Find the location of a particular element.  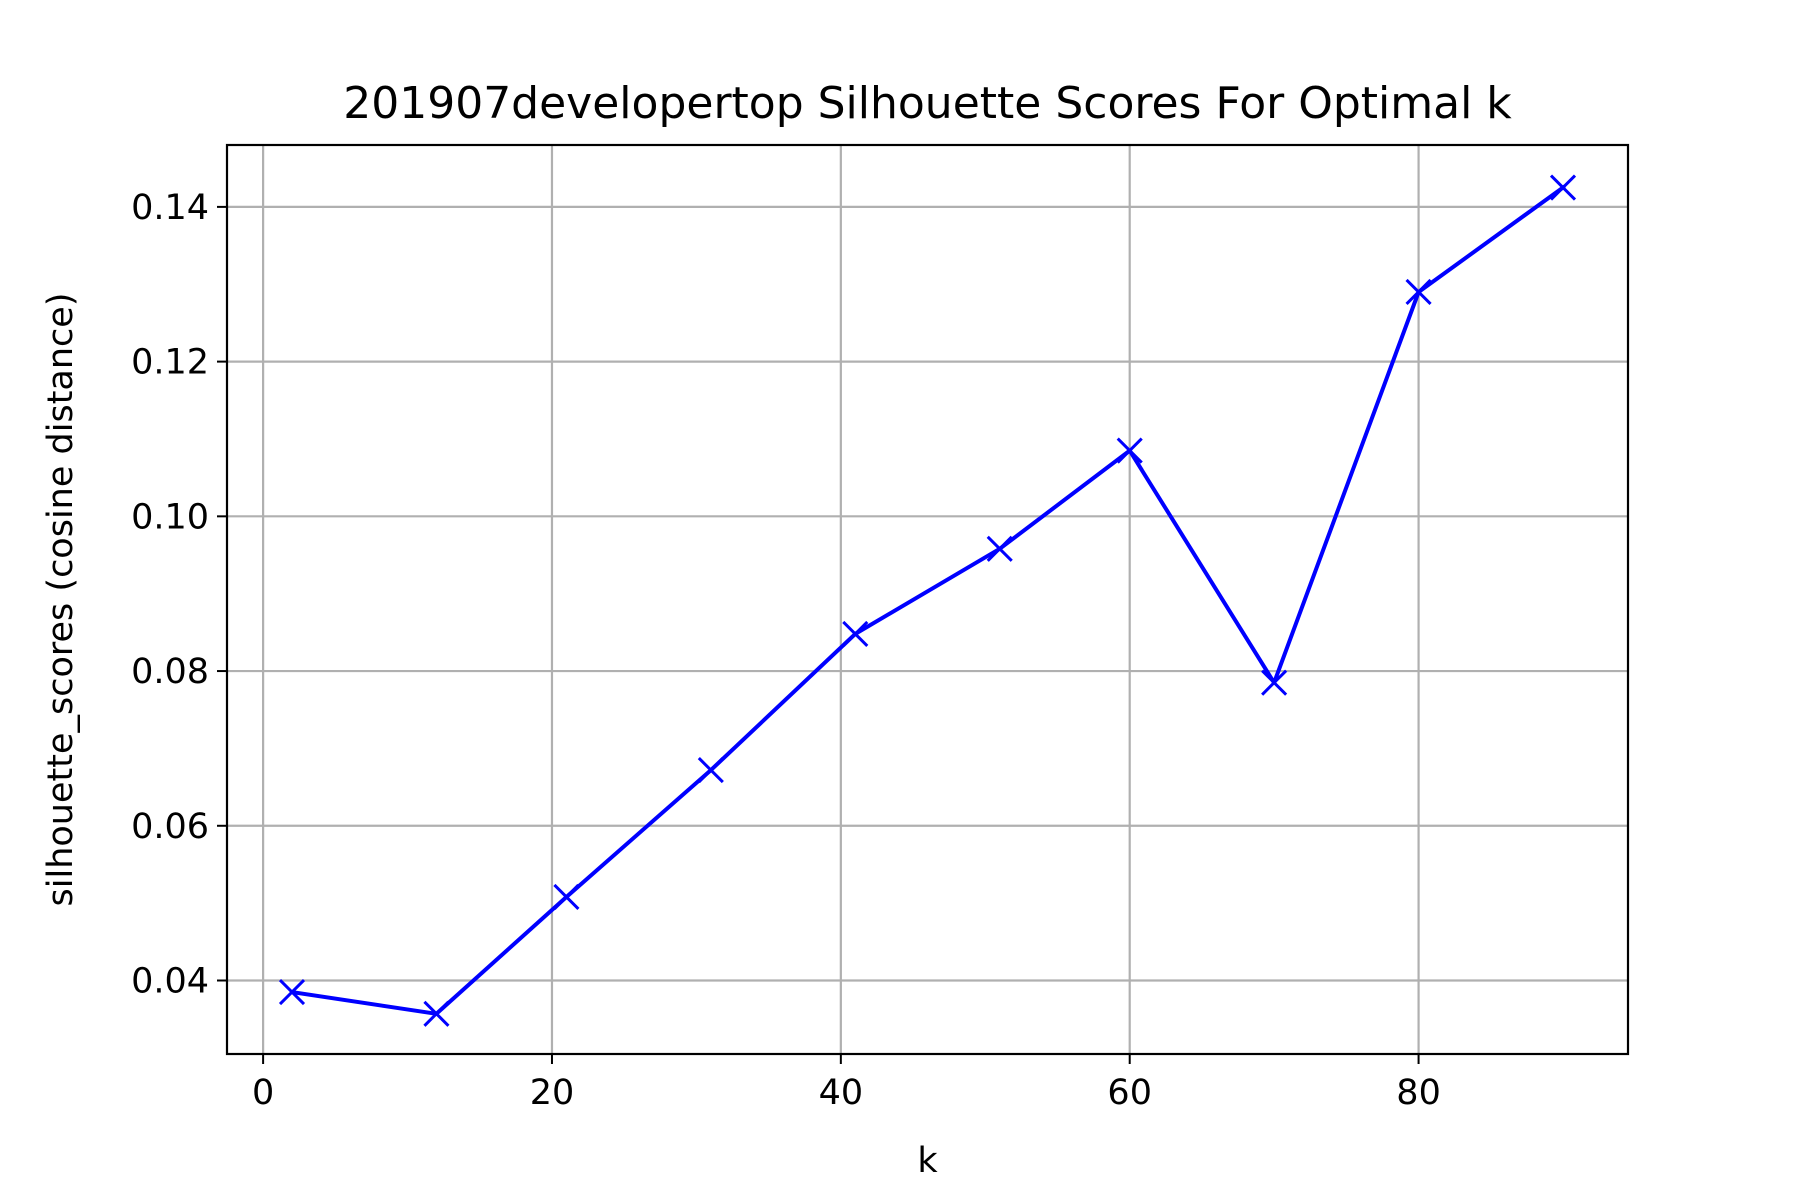

y-tick-label: 0.08 is located at coordinates (170, 672).